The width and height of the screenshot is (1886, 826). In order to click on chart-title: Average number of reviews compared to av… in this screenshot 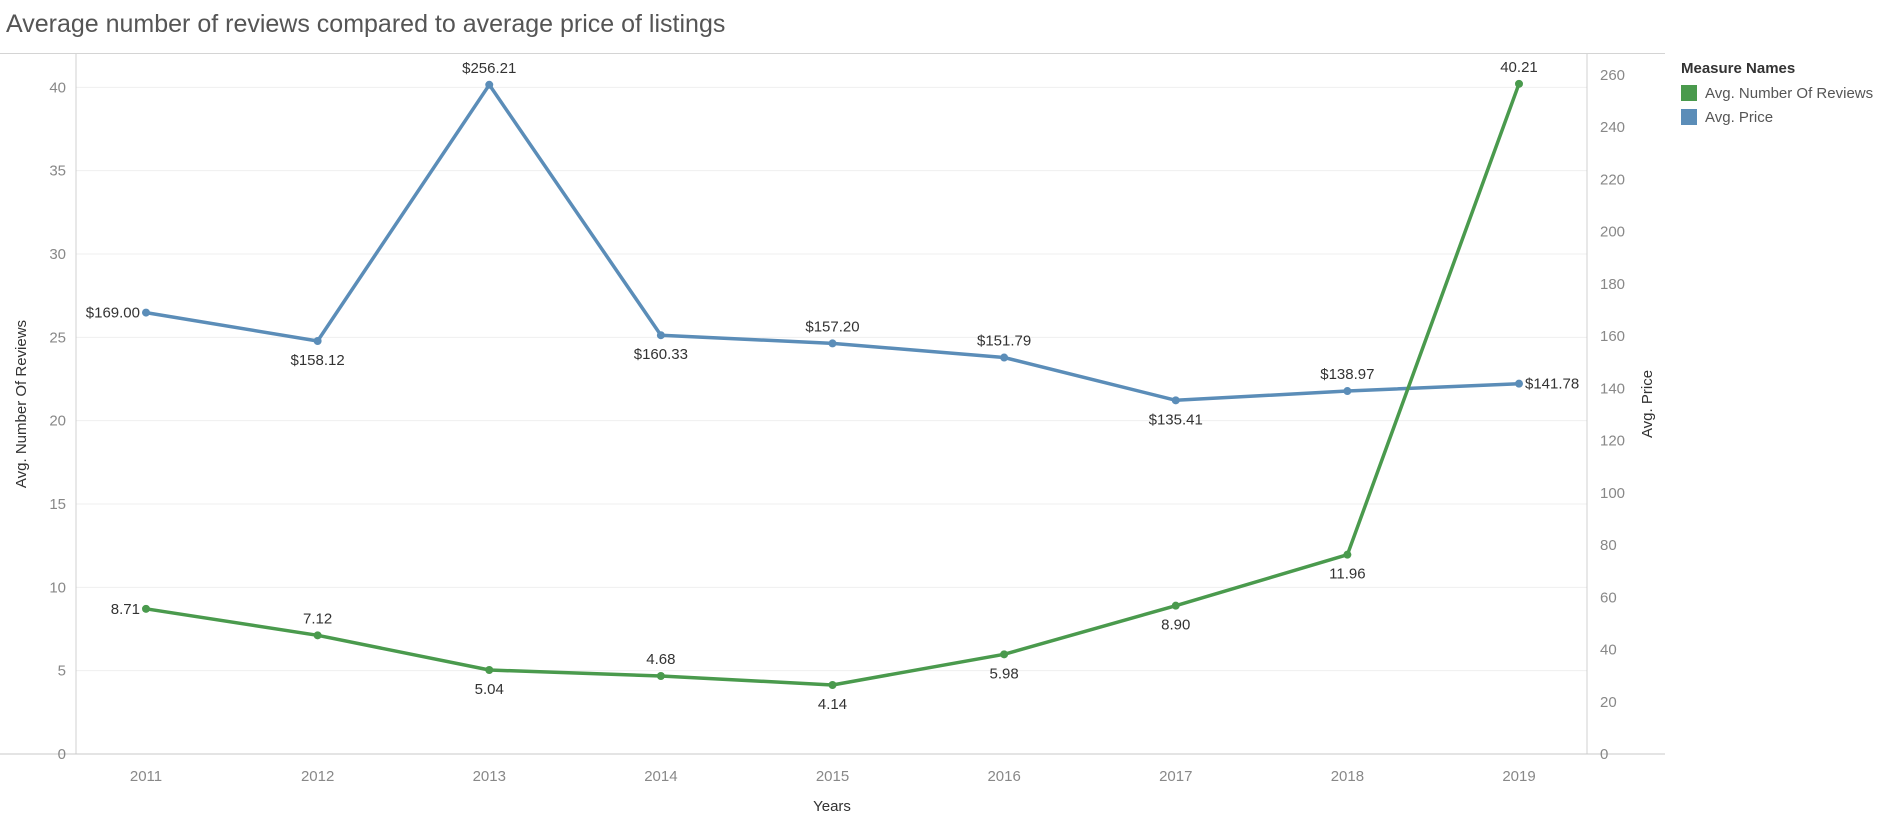, I will do `click(366, 24)`.